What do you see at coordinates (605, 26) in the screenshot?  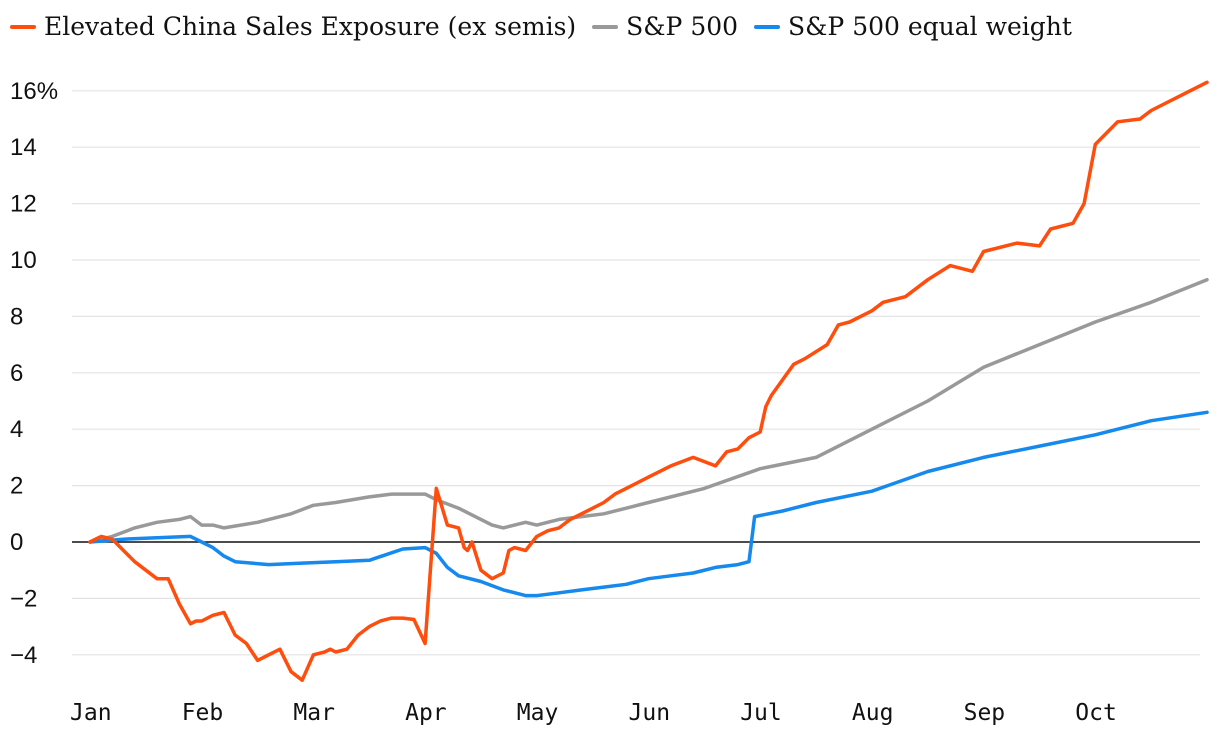 I see `legend-swatch-sp500` at bounding box center [605, 26].